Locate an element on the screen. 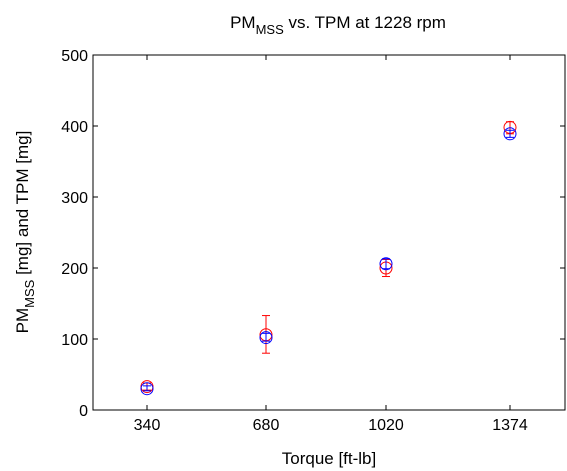  x-axis-label: Torque [ft-lb] is located at coordinates (329, 458).